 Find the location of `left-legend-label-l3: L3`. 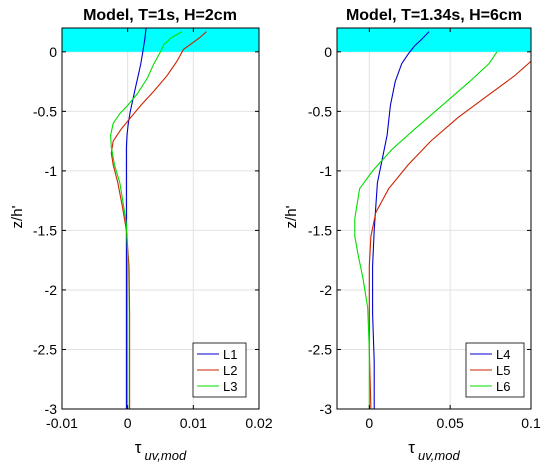

left-legend-label-l3: L3 is located at coordinates (230, 386).